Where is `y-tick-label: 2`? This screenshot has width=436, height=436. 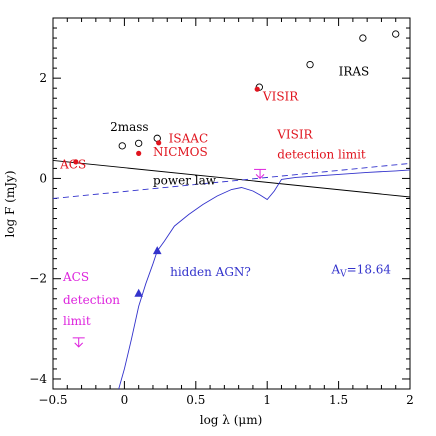
y-tick-label: 2 is located at coordinates (43, 78).